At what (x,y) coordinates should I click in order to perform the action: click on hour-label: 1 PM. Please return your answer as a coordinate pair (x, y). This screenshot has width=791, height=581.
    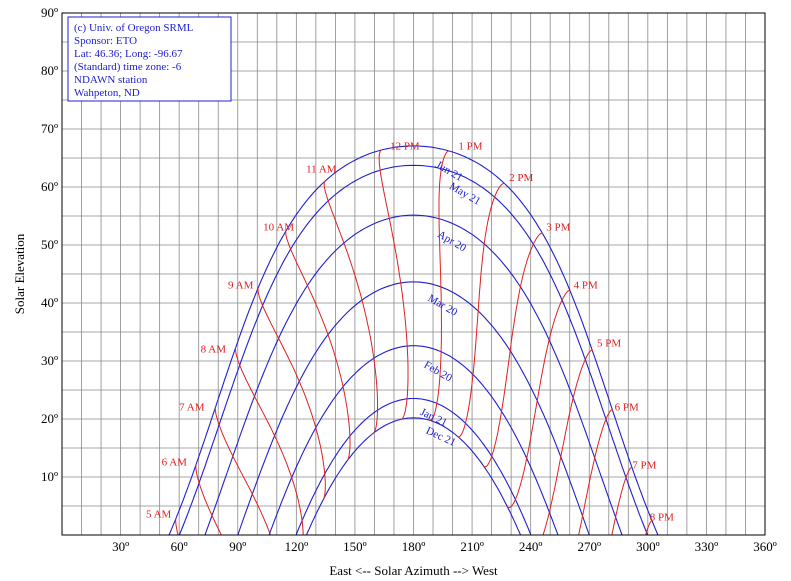
    Looking at the image, I should click on (470, 146).